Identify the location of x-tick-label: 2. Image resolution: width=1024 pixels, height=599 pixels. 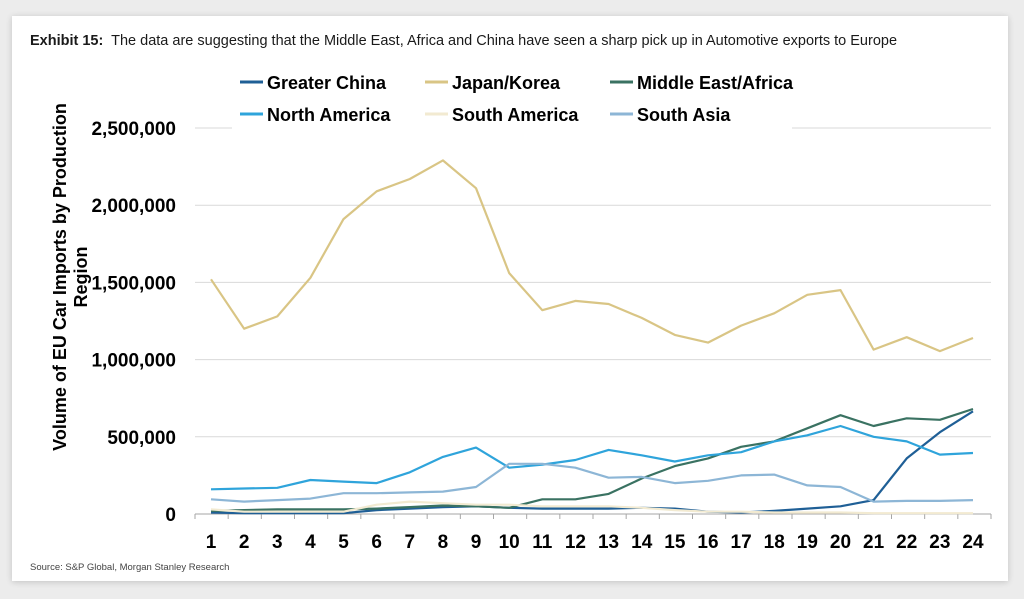
(244, 542).